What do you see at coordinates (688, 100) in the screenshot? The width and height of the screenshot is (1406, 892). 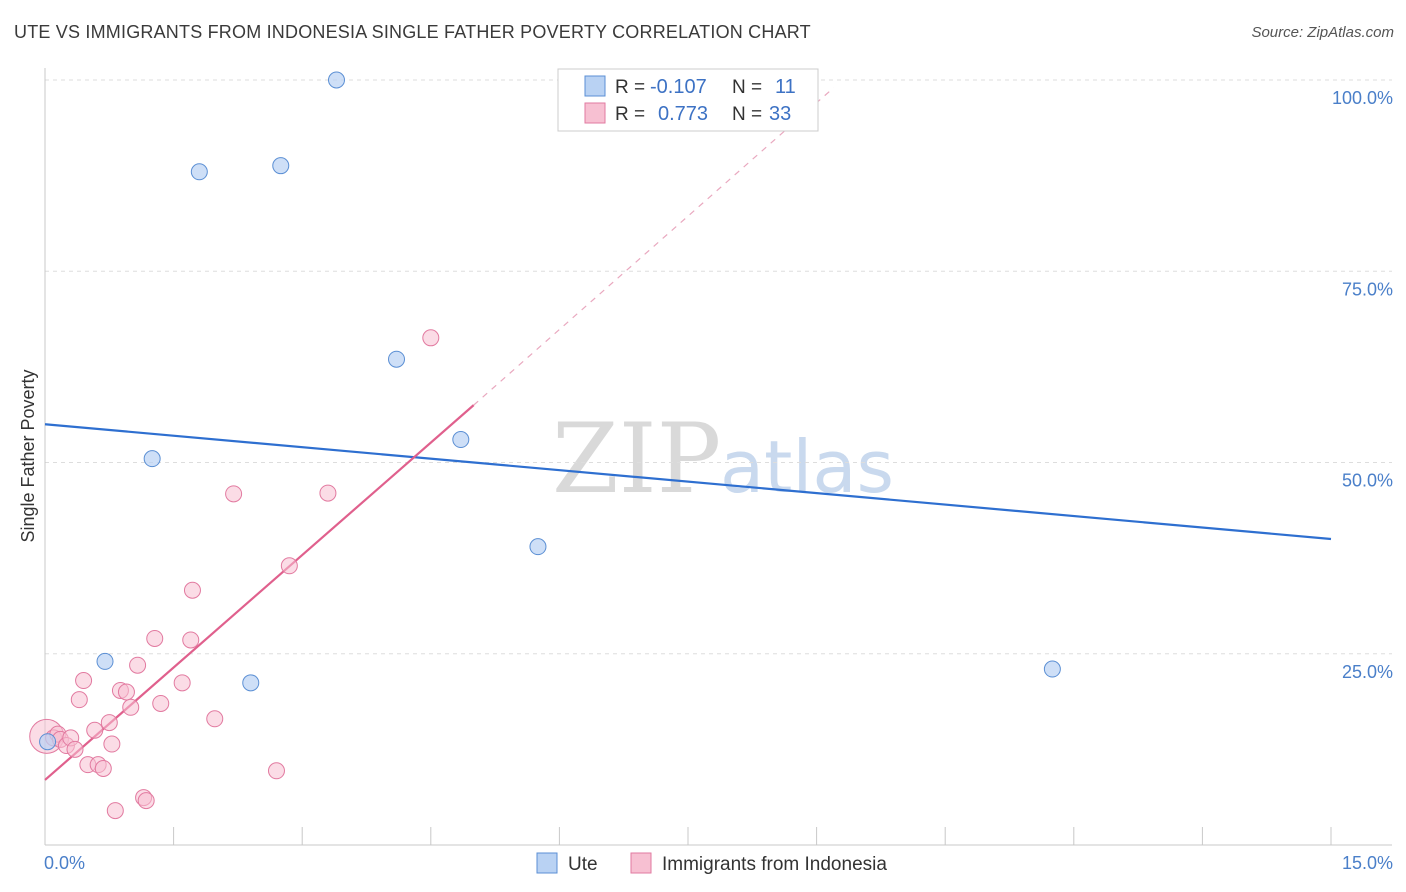 I see `stats-legend: R = -0.107 N = 11 R = 0.773 N = 33` at bounding box center [688, 100].